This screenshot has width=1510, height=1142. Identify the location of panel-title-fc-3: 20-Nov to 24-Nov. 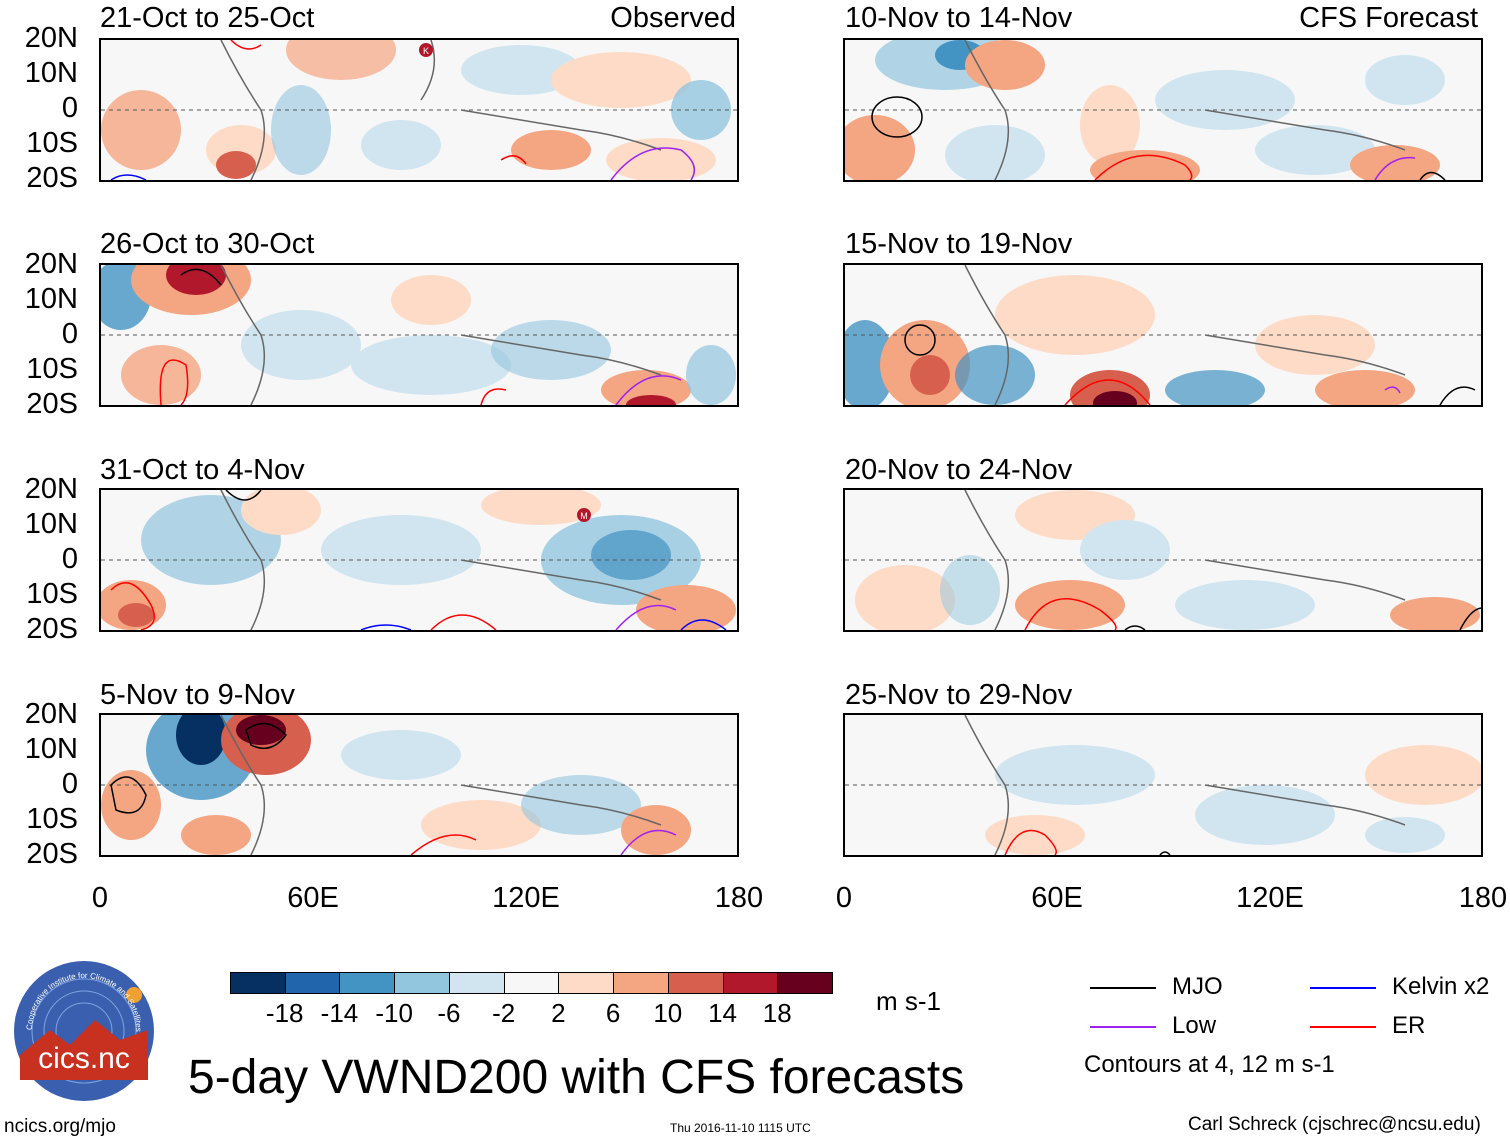
(959, 470).